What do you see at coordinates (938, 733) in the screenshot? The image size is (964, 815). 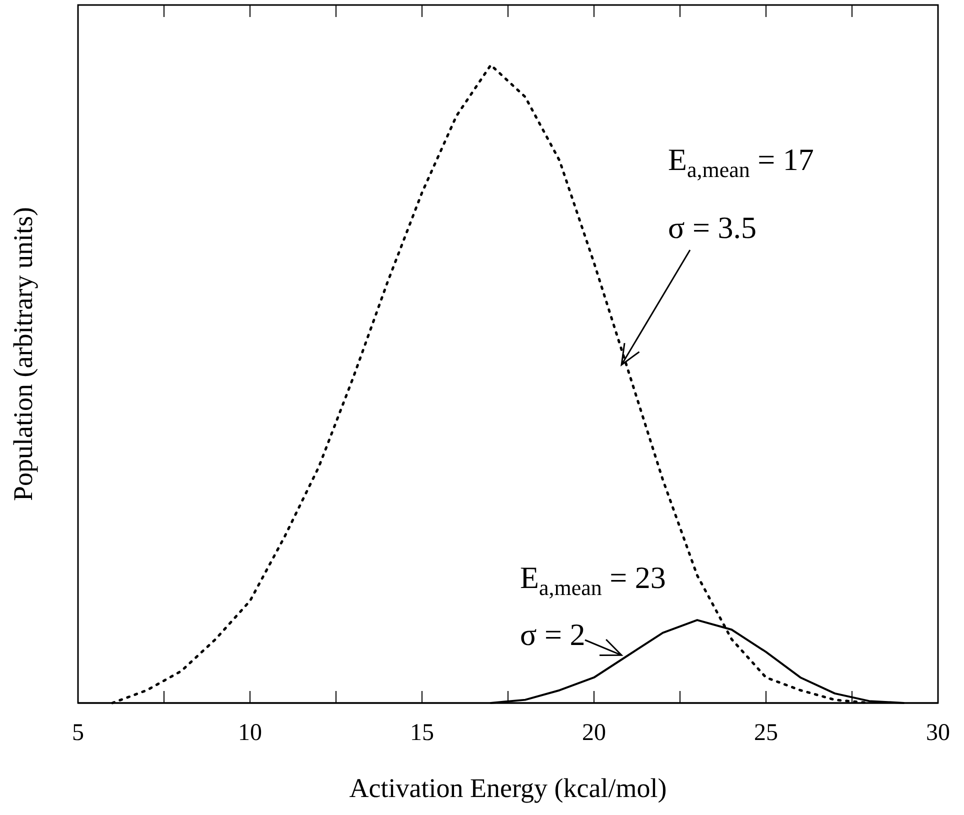 I see `x-tick-label: 30` at bounding box center [938, 733].